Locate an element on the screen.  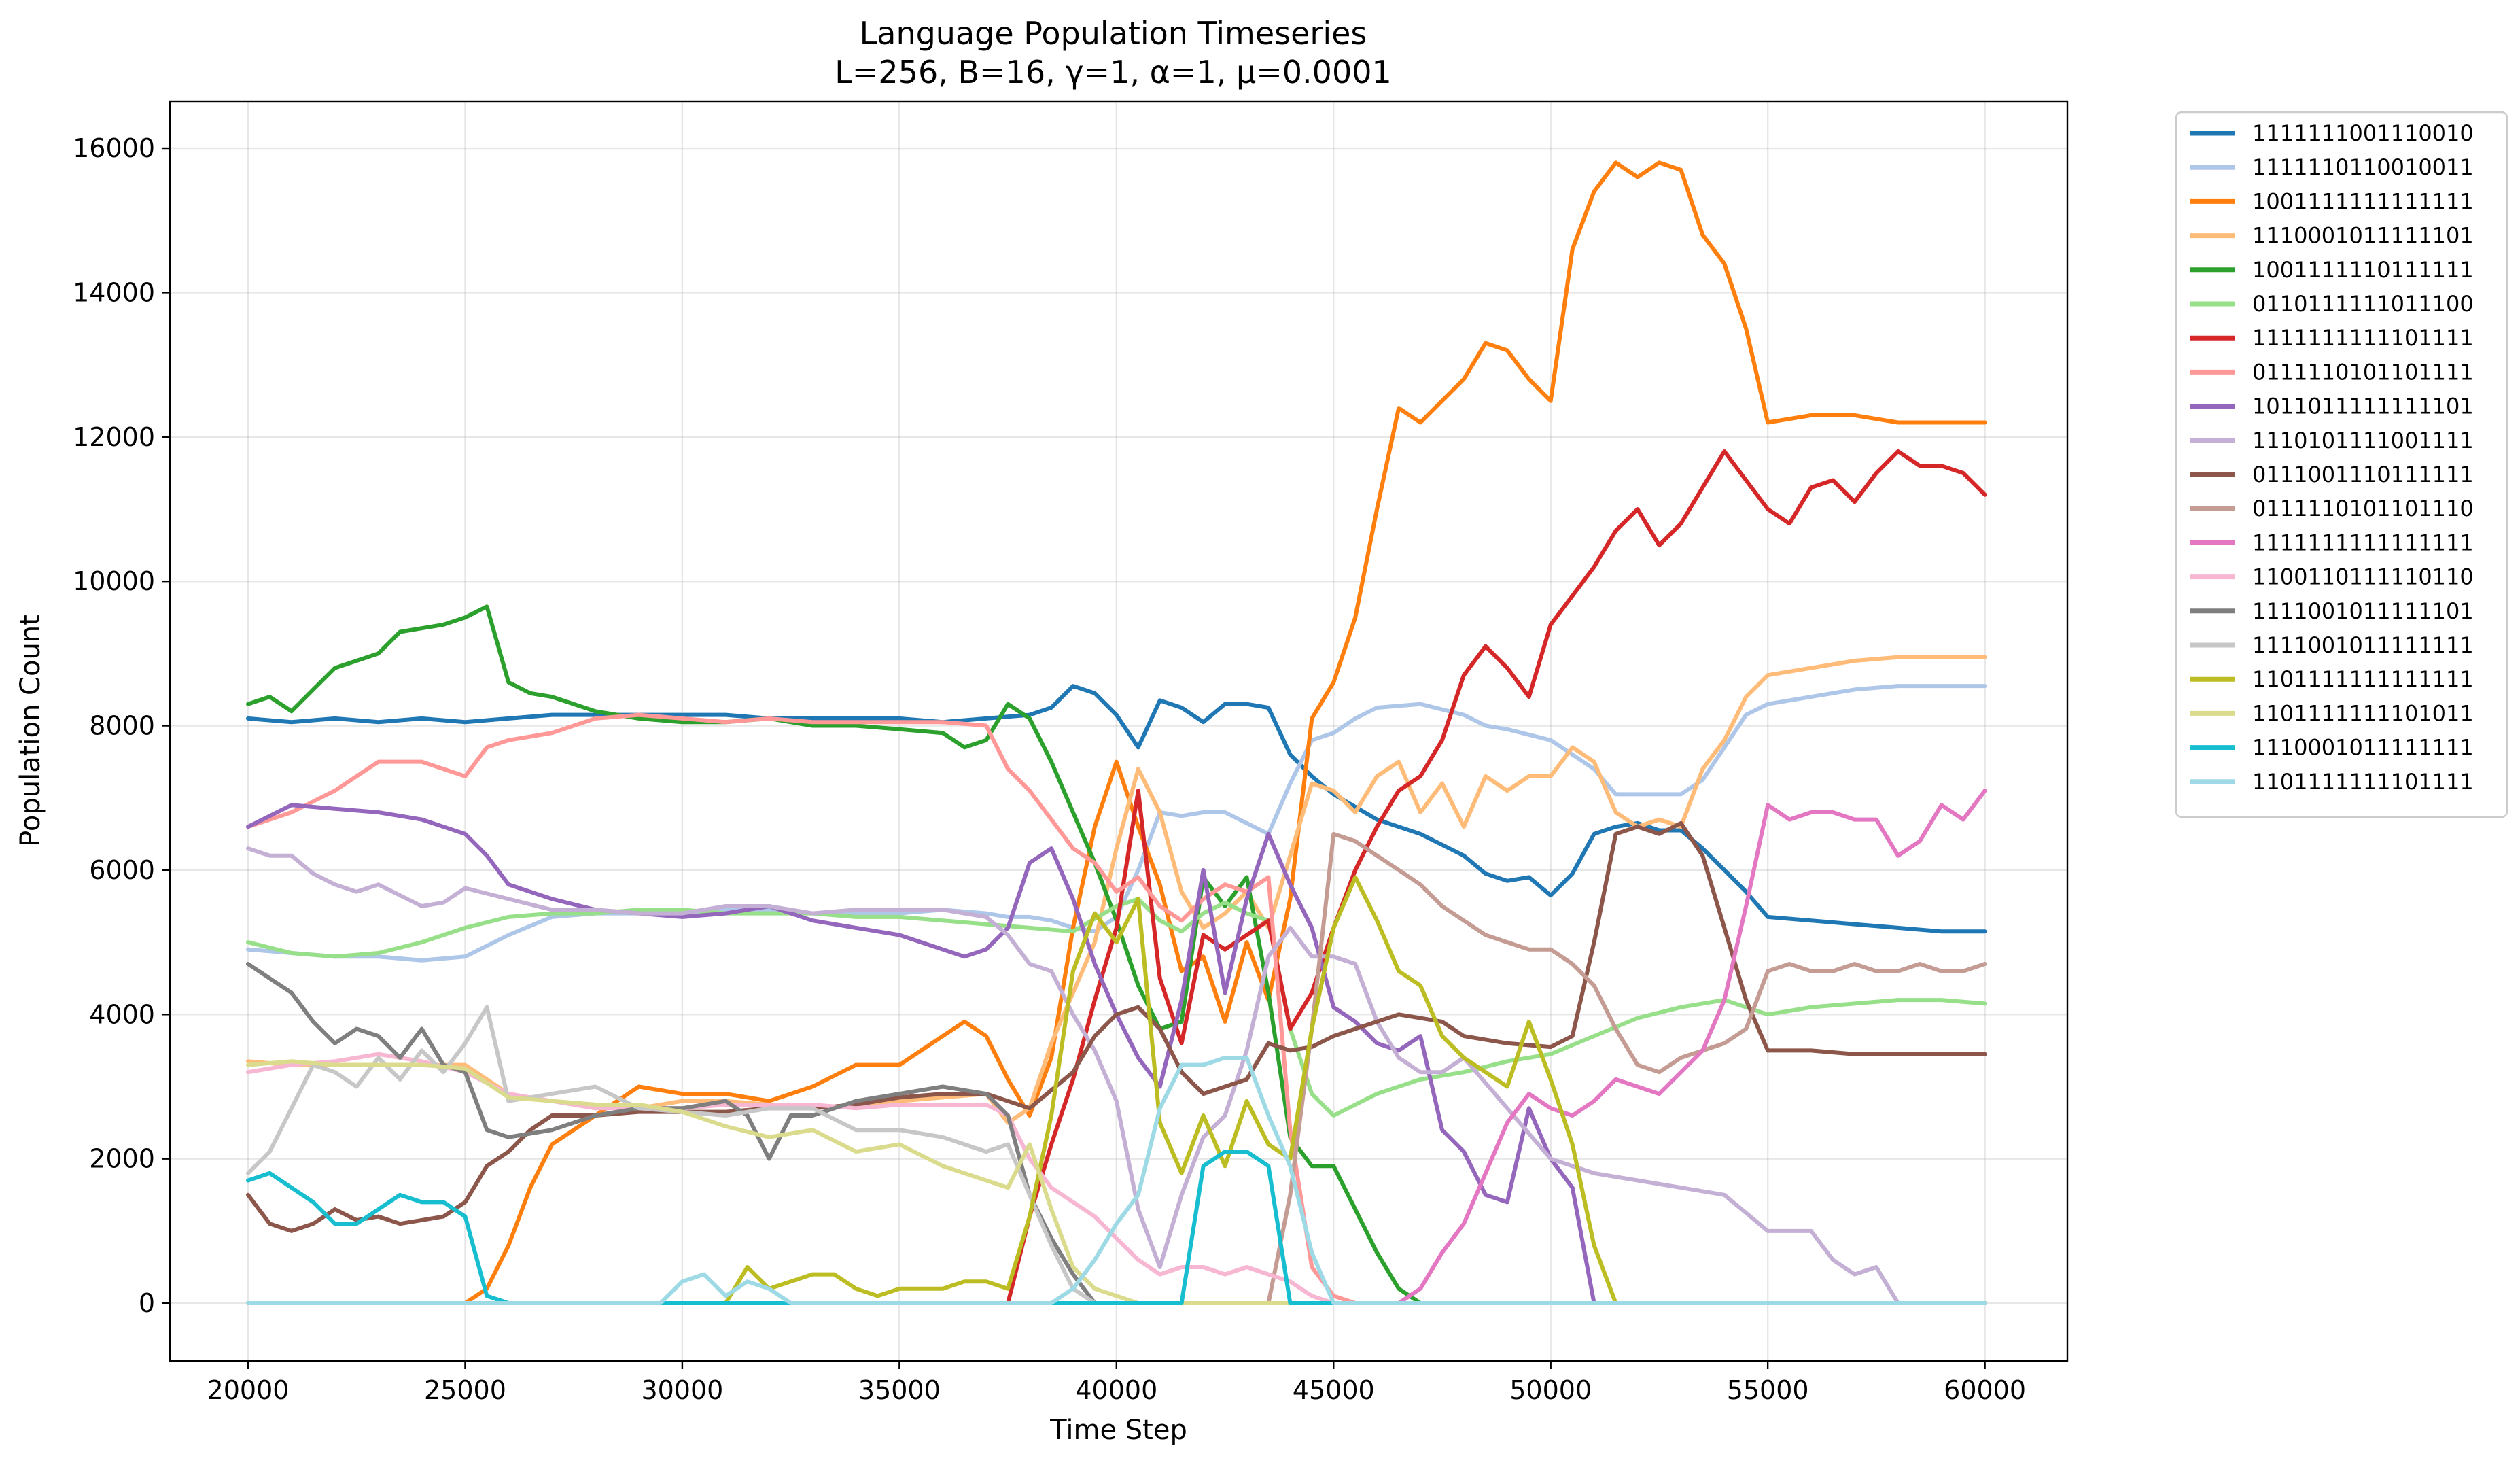
y-tick-label: 0 is located at coordinates (147, 1303).